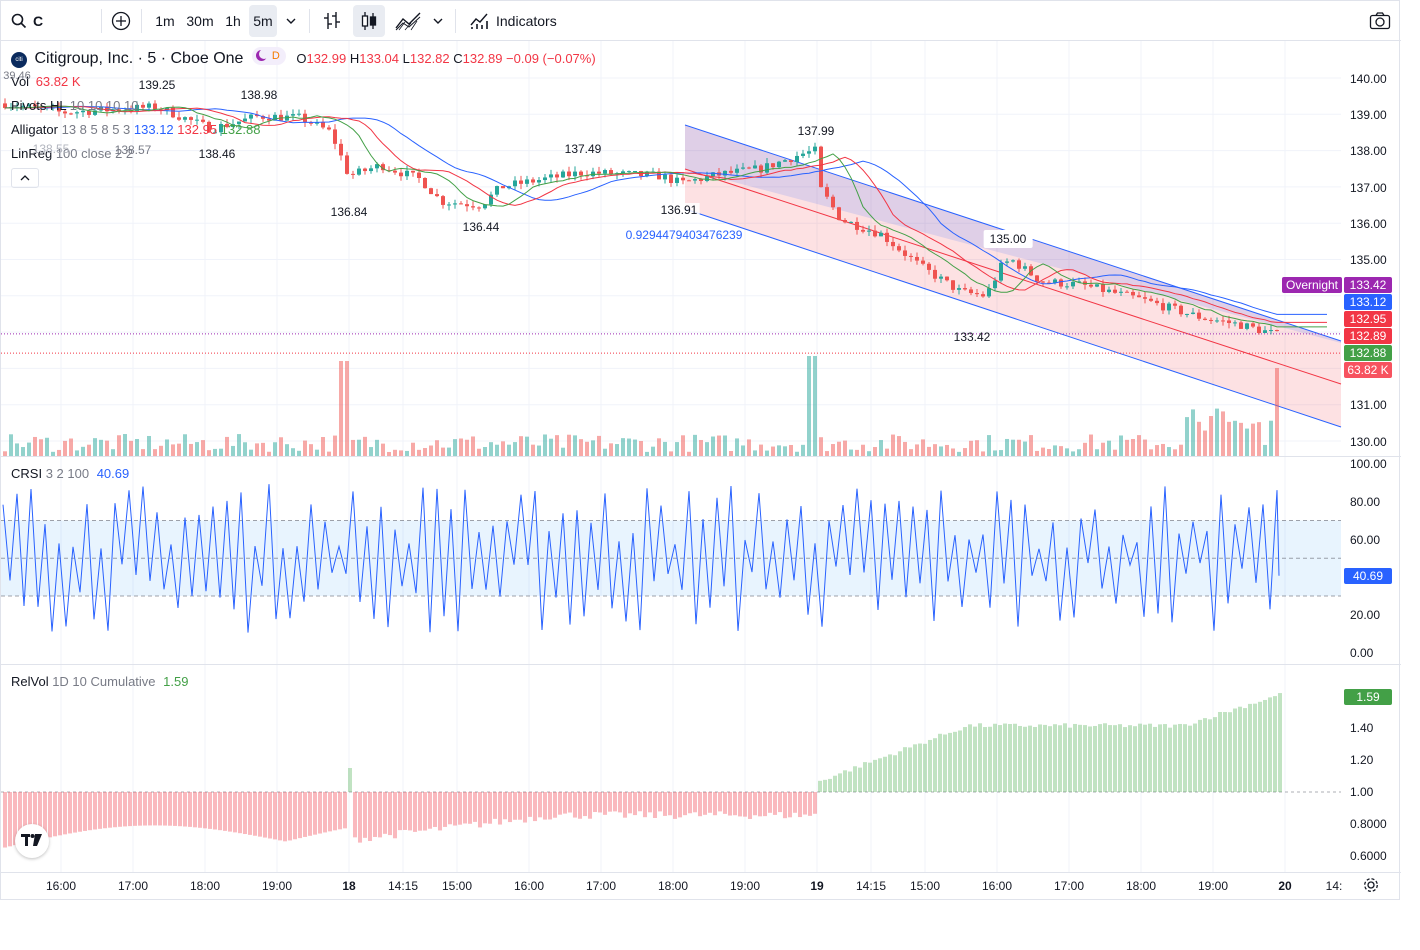  What do you see at coordinates (165, 21) in the screenshot?
I see `interval-1m: 1m` at bounding box center [165, 21].